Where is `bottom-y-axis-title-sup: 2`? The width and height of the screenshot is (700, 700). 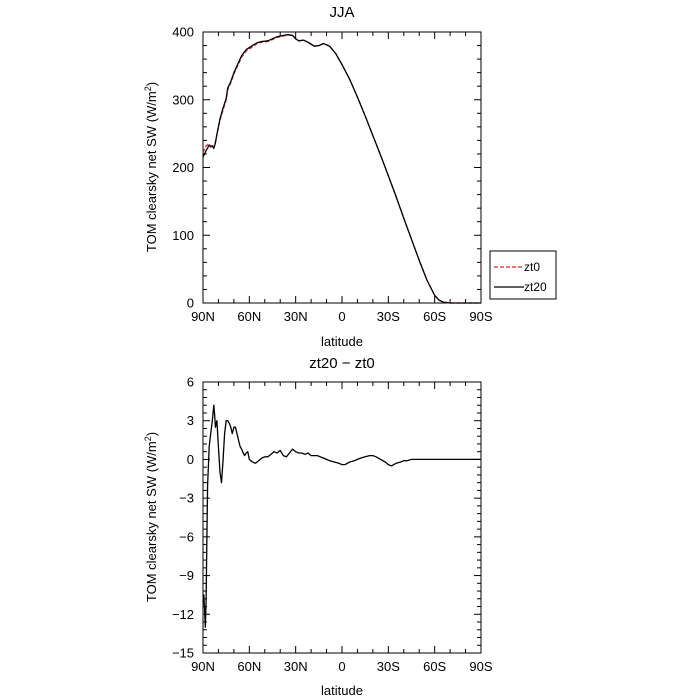 bottom-y-axis-title-sup: 2 is located at coordinates (148, 438).